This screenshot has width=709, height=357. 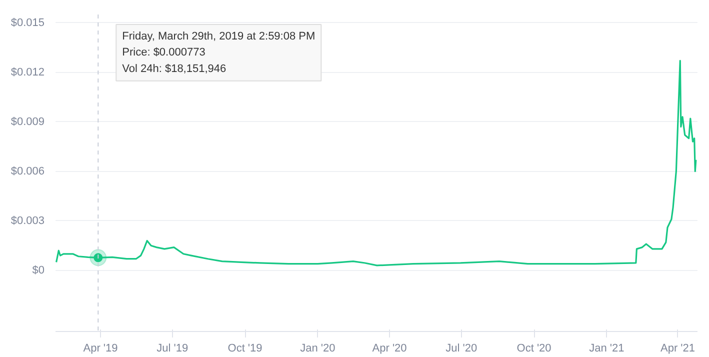 I want to click on y-tick-label: $0.003, so click(x=27, y=220).